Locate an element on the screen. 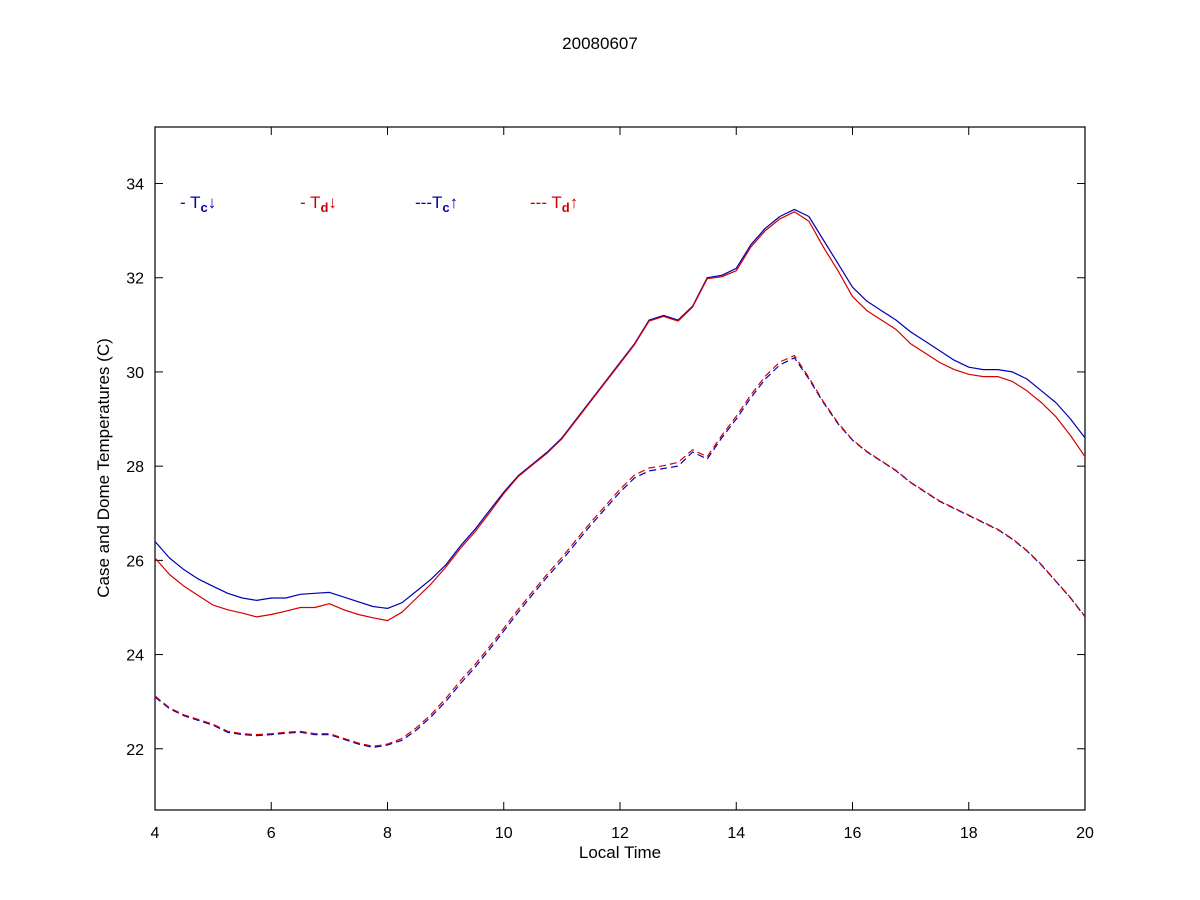  y-tick-label: 22 is located at coordinates (135, 750).